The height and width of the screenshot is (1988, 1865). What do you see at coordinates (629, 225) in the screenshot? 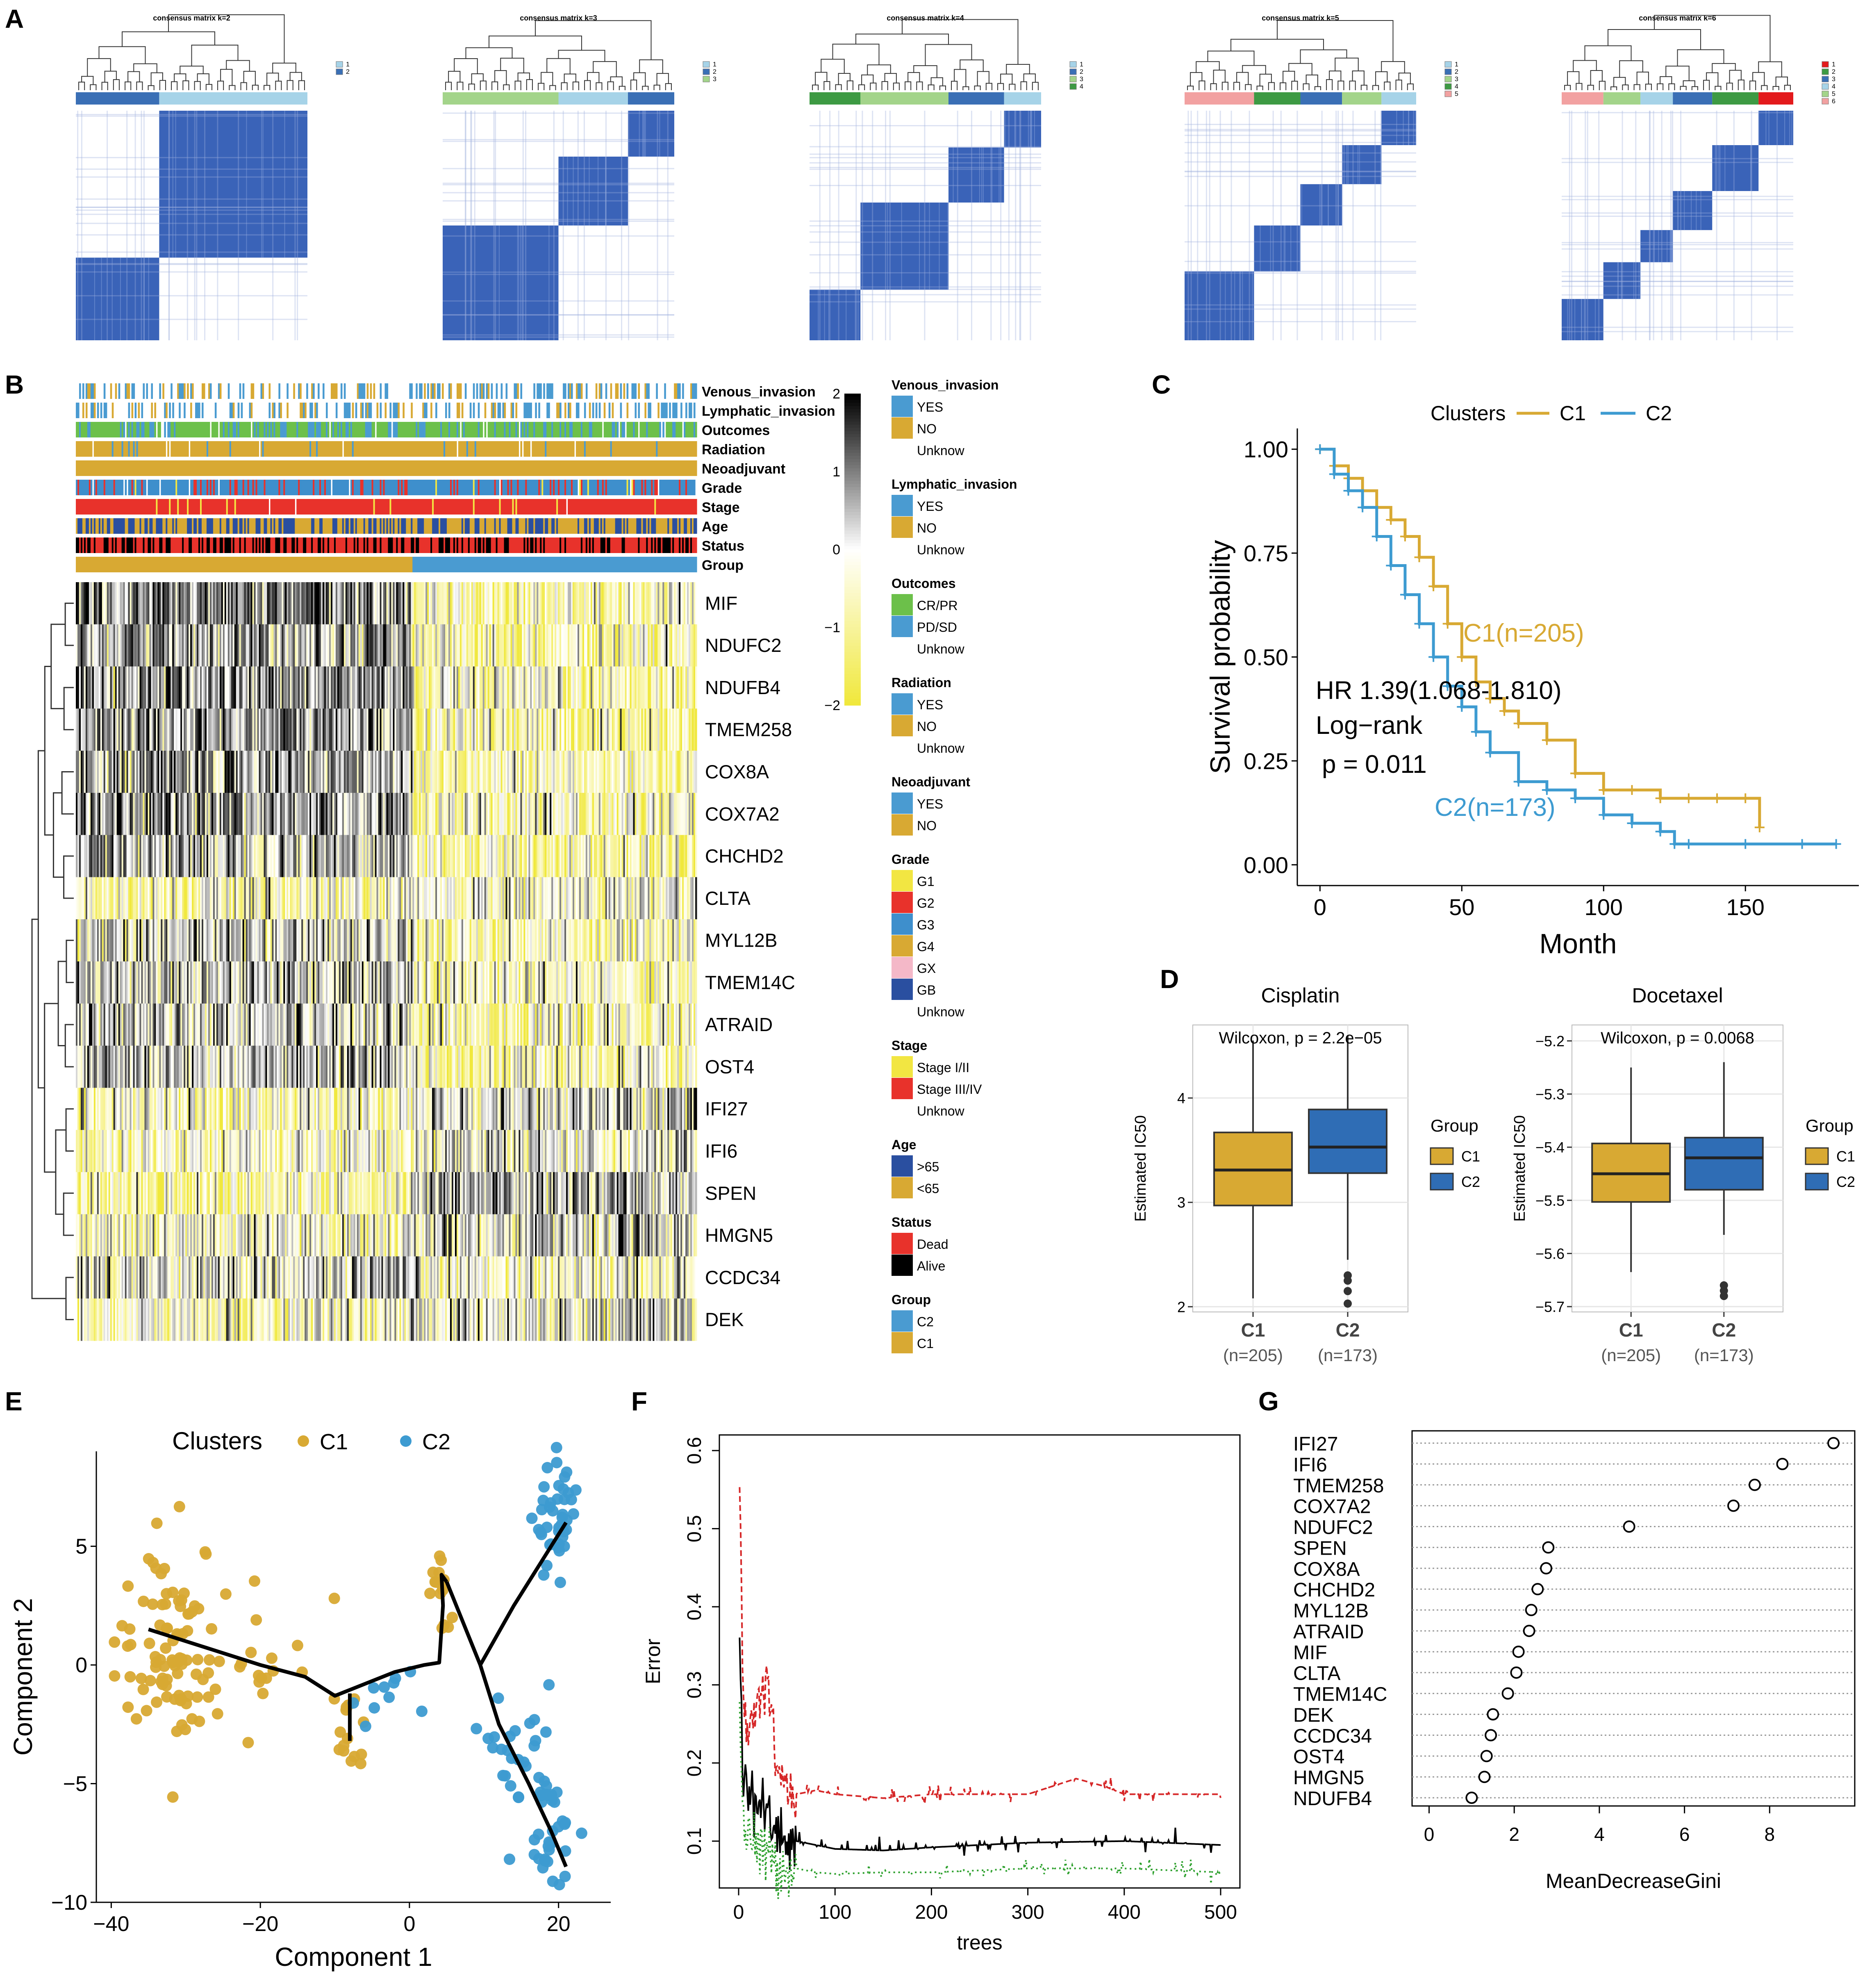
I see `offdiag-shade` at bounding box center [629, 225].